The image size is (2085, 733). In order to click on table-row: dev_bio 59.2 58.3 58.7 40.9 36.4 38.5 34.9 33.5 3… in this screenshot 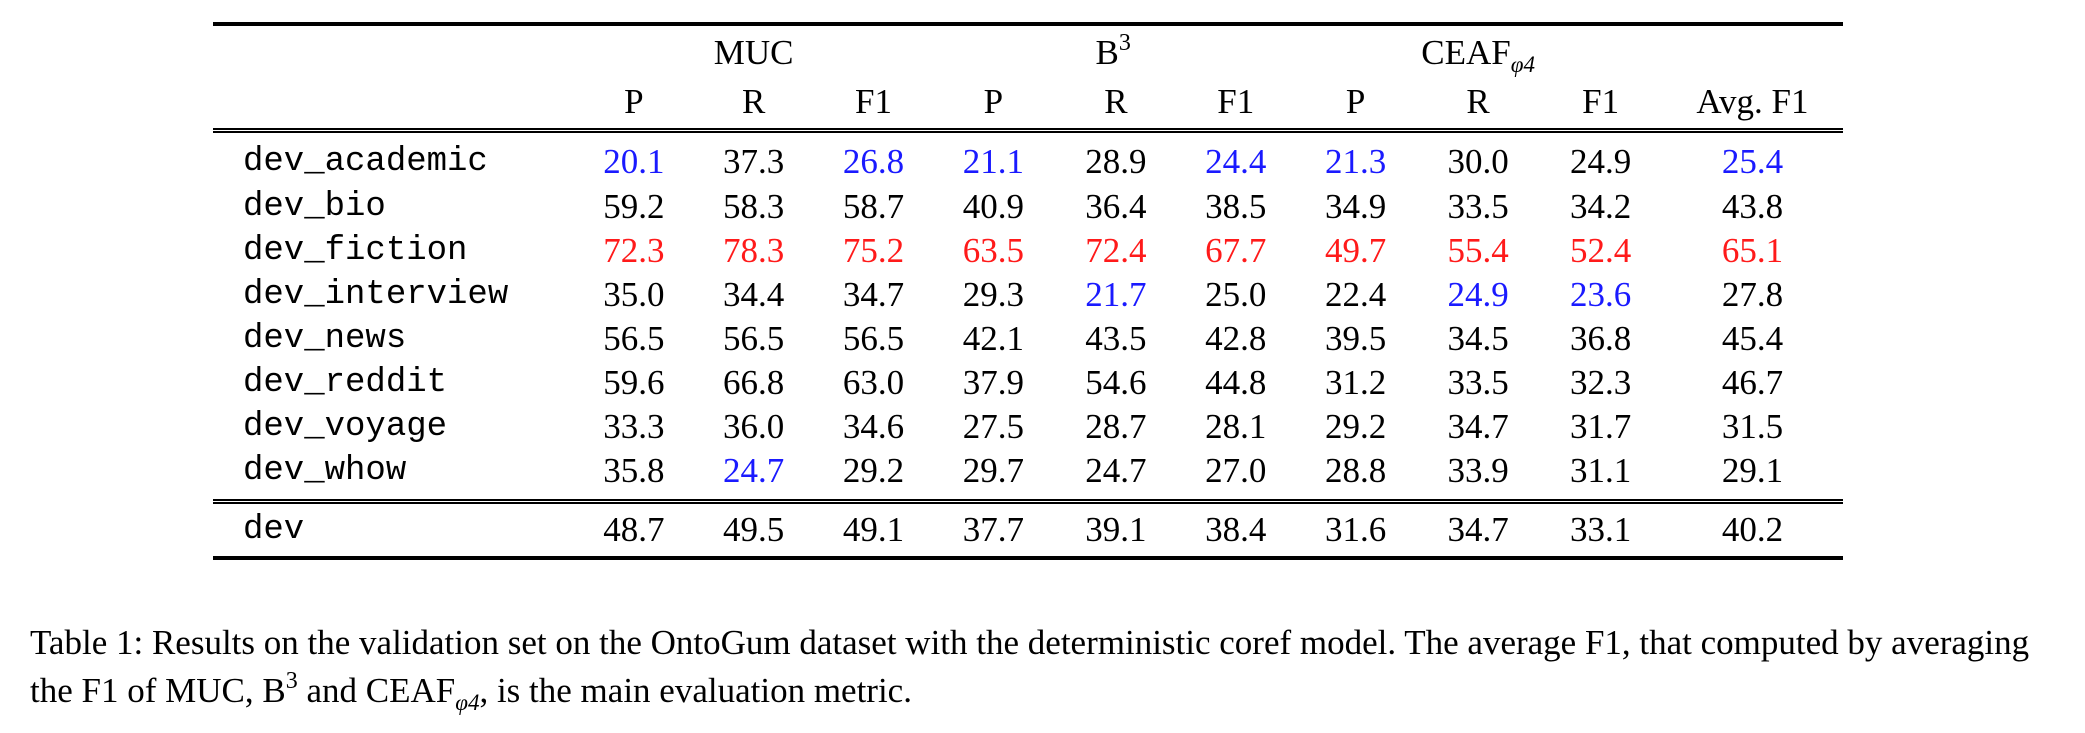, I will do `click(1028, 207)`.